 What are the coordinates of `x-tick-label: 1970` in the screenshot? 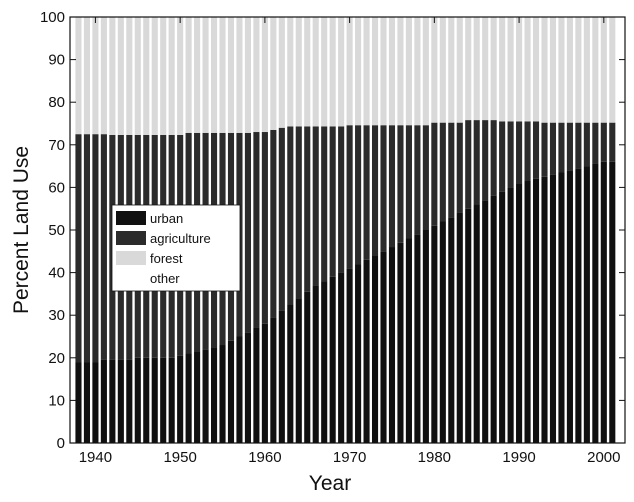 It's located at (349, 457).